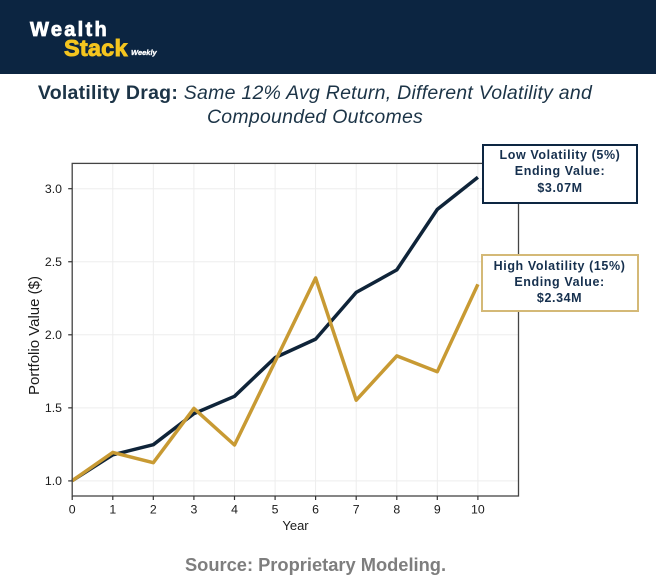 Image resolution: width=656 pixels, height=582 pixels. I want to click on svg-text: 3.0, so click(53, 189).